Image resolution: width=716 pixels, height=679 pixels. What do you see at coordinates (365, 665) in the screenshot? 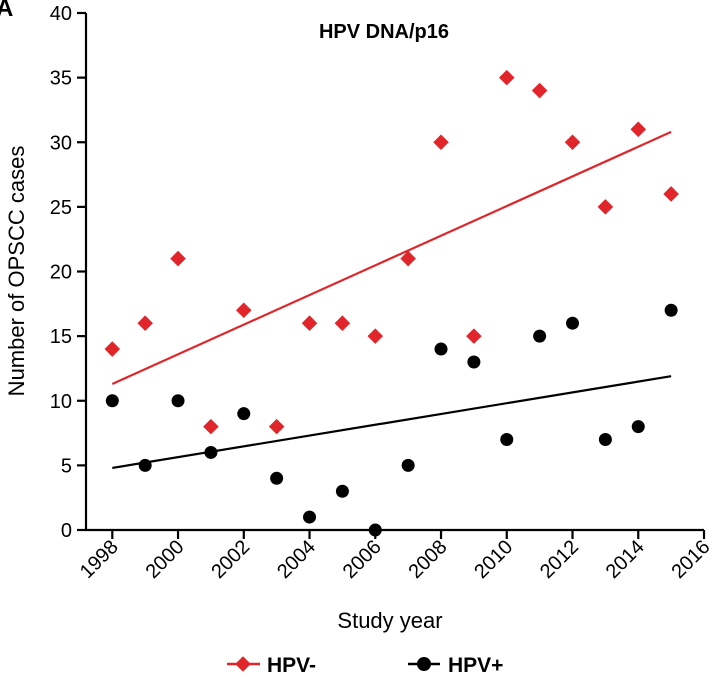
I see `legend: HPV- HPV+` at bounding box center [365, 665].